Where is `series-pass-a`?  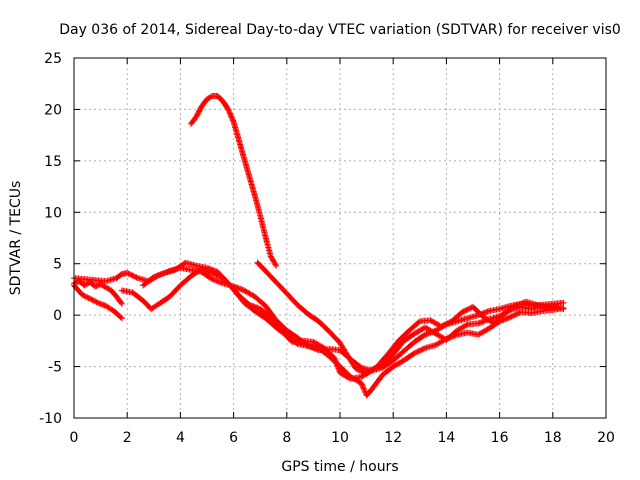 series-pass-a is located at coordinates (98, 292).